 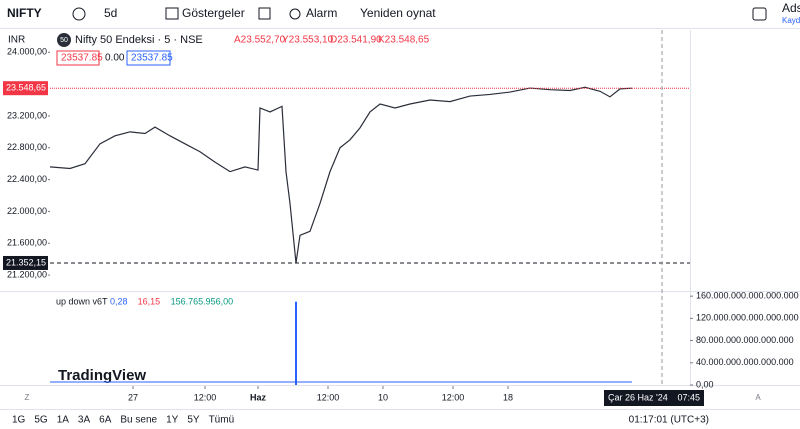 What do you see at coordinates (398, 13) in the screenshot?
I see `replay: Yeniden oynat` at bounding box center [398, 13].